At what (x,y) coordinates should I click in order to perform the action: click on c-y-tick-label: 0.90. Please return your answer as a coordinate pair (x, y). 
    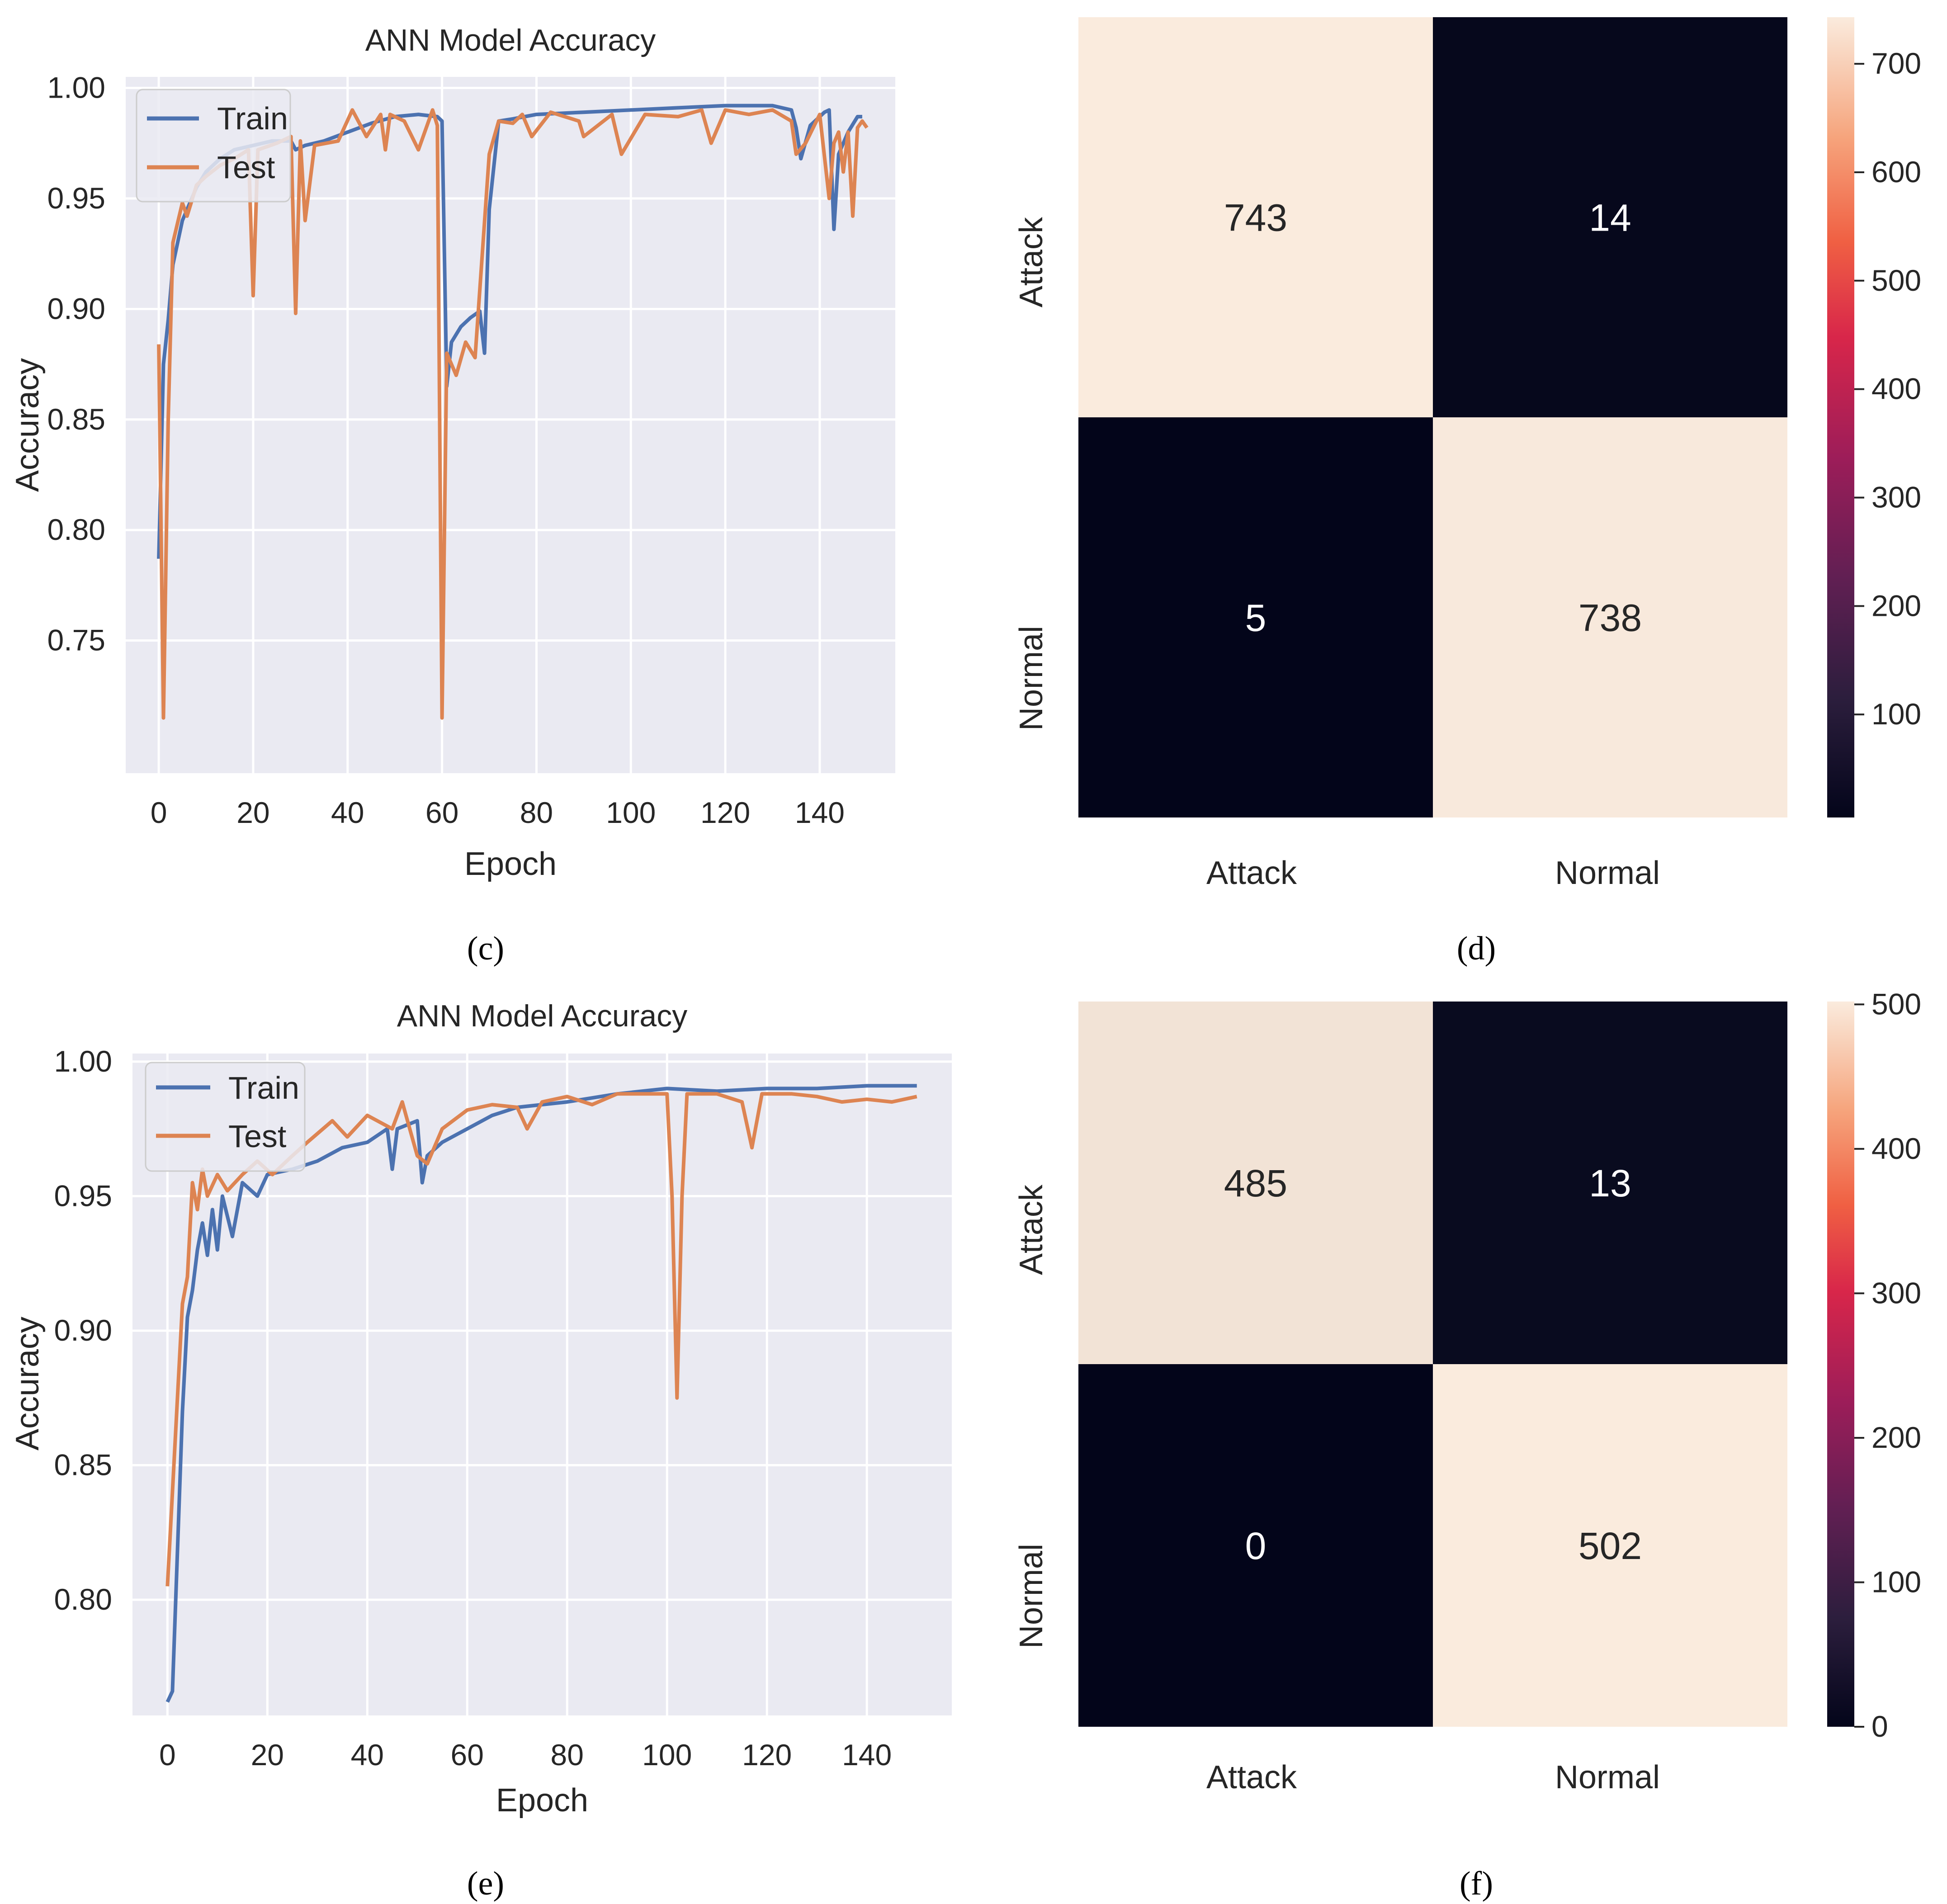
    Looking at the image, I should click on (76, 308).